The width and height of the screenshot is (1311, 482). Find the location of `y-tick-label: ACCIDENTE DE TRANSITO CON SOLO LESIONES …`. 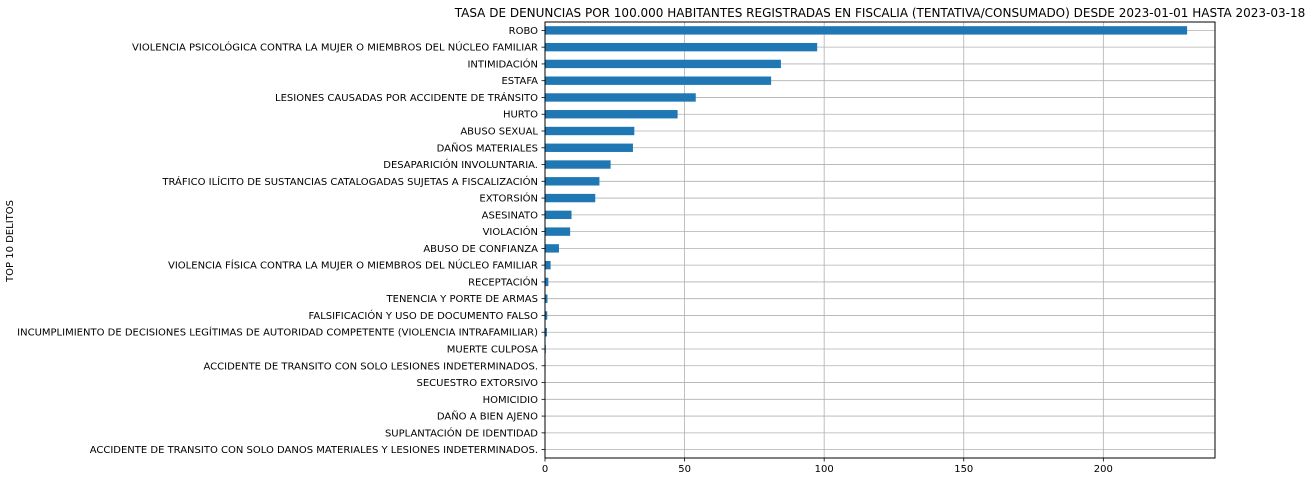

y-tick-label: ACCIDENTE DE TRANSITO CON SOLO LESIONES … is located at coordinates (370, 366).